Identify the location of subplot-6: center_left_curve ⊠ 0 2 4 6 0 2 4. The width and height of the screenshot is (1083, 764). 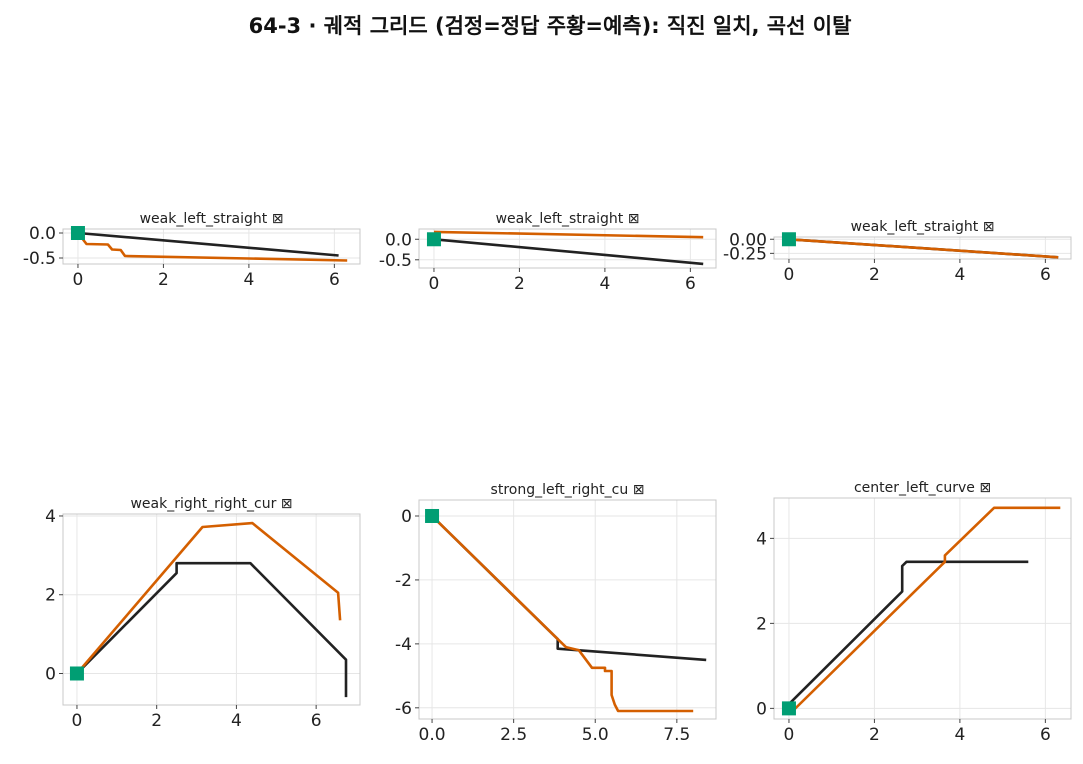
(914, 612).